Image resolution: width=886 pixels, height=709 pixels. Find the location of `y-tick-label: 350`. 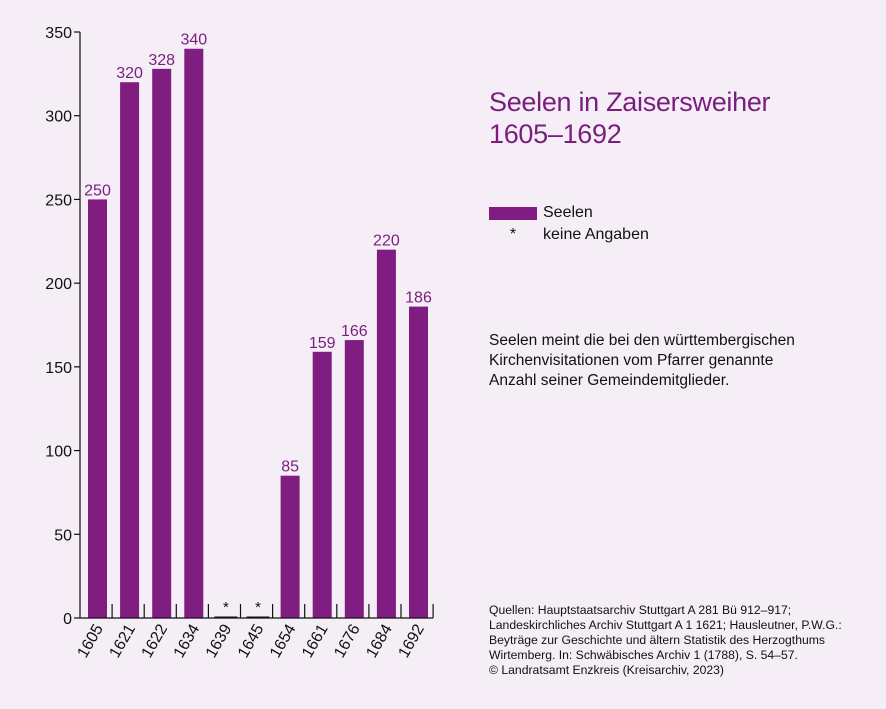

y-tick-label: 350 is located at coordinates (58, 33).